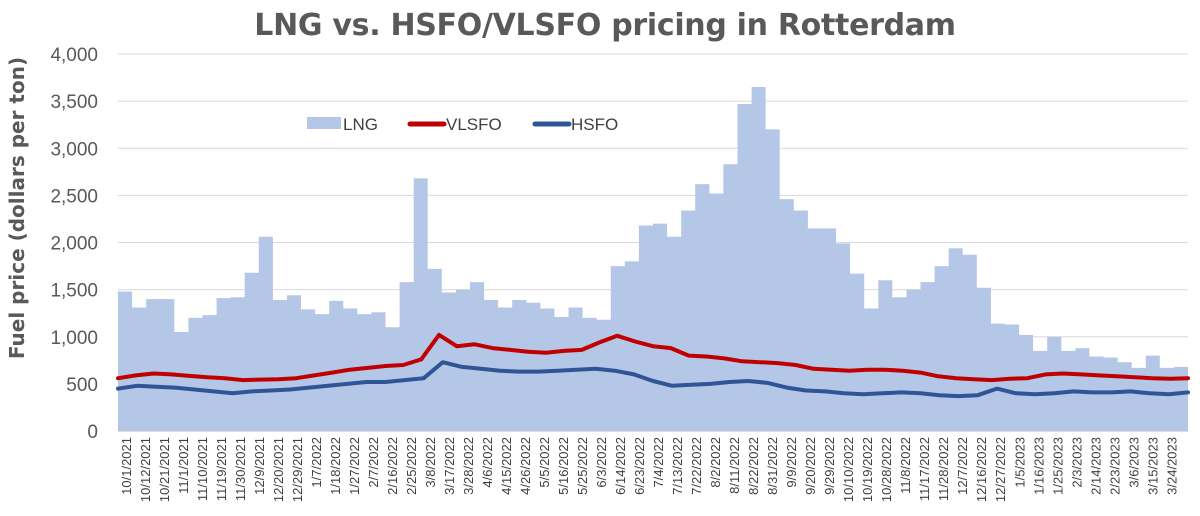 This screenshot has height=516, width=1200. What do you see at coordinates (653, 357) in the screenshot?
I see `series-line-vlsfo` at bounding box center [653, 357].